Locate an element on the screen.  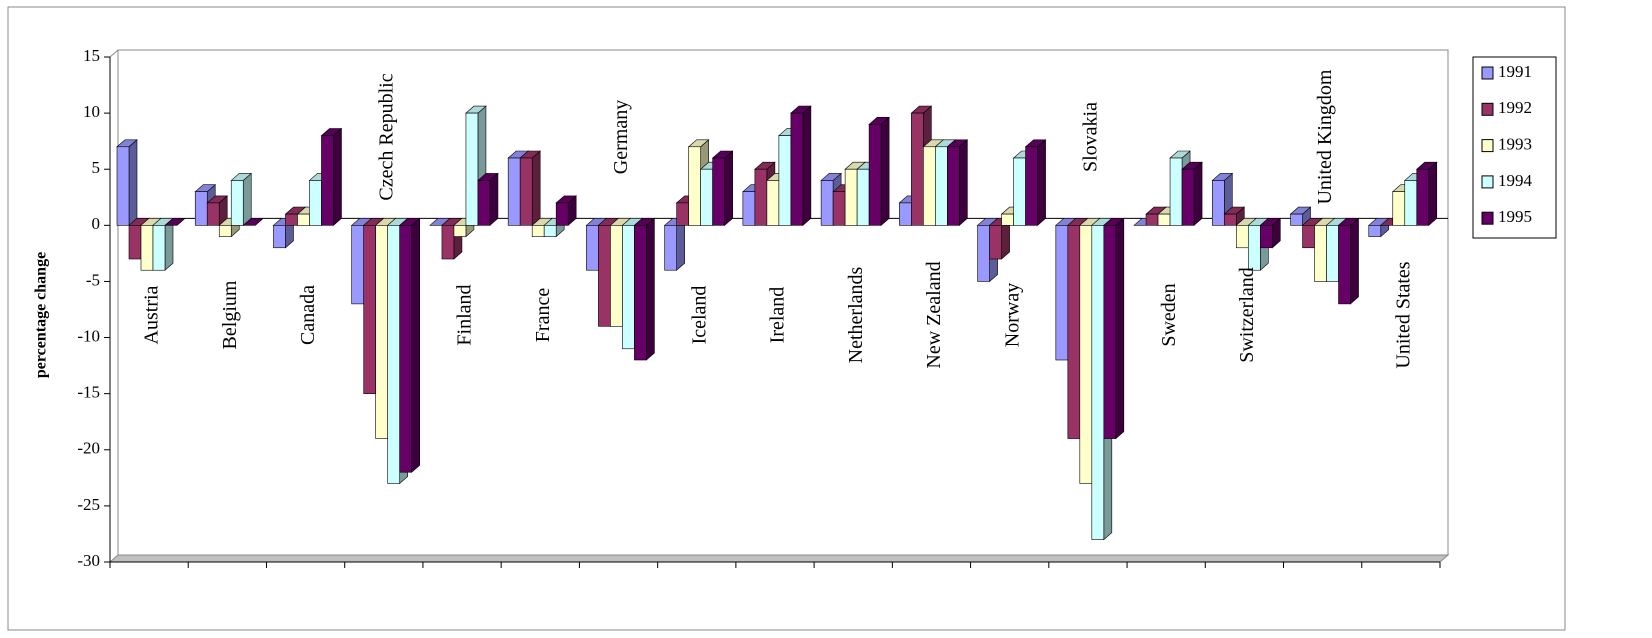
legend-label: 1995 is located at coordinates (1515, 216).